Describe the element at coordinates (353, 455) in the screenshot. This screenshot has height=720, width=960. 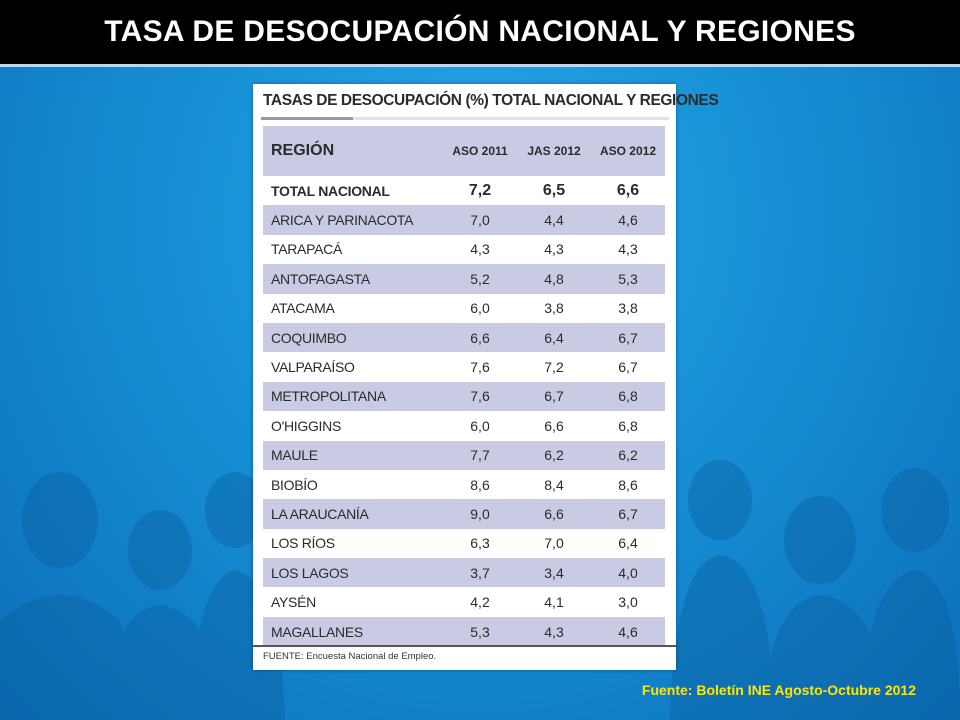
I see `region-cell: MAULE` at that location.